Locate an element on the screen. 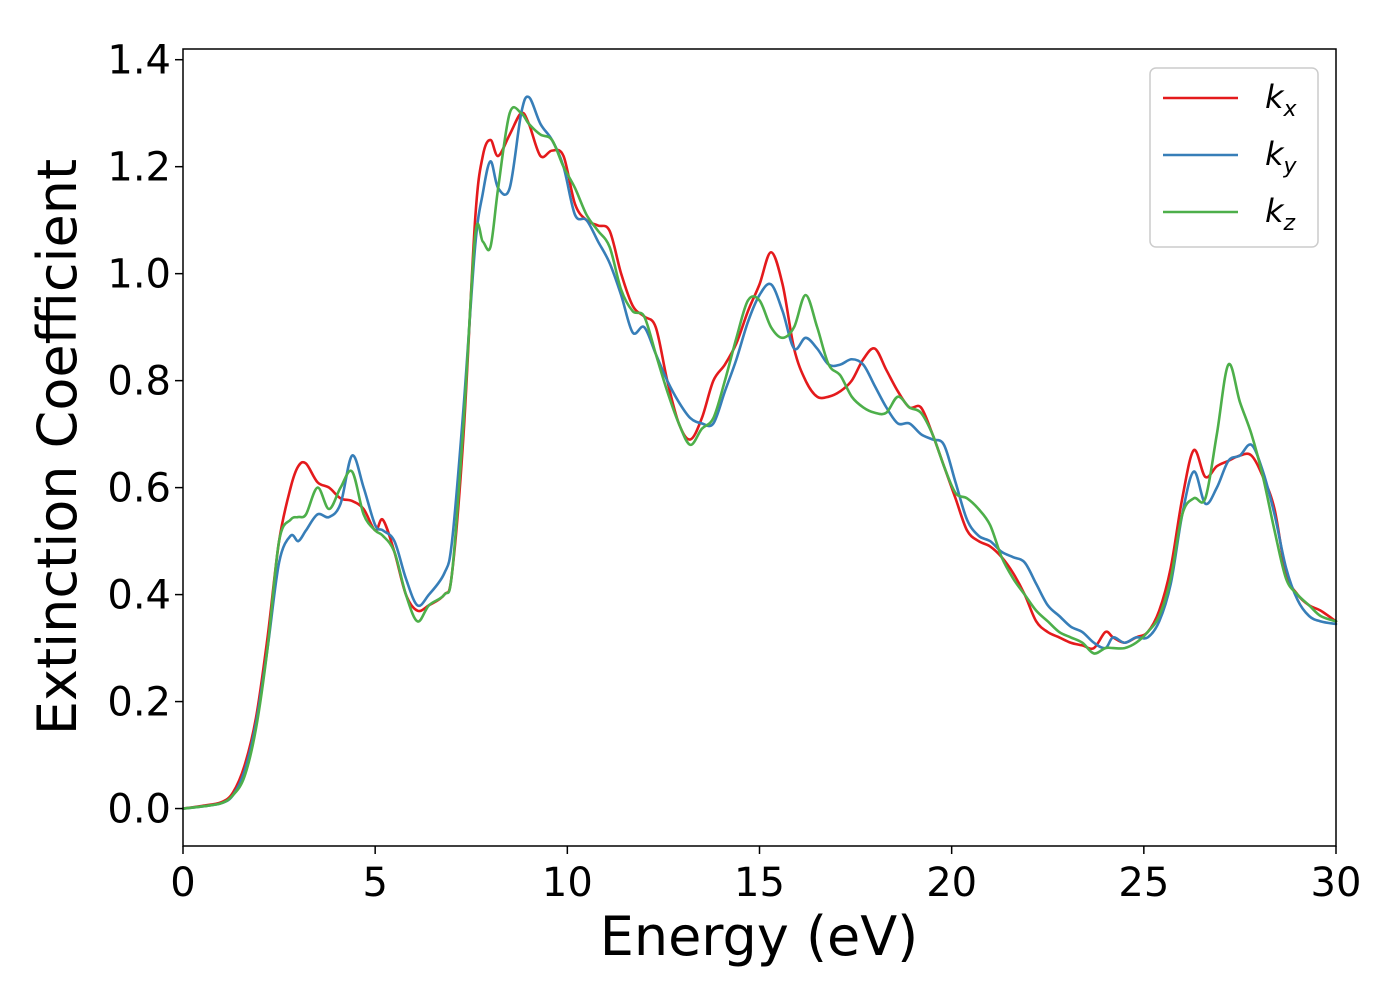  y-tick-label: 1.4 is located at coordinates (139, 61).